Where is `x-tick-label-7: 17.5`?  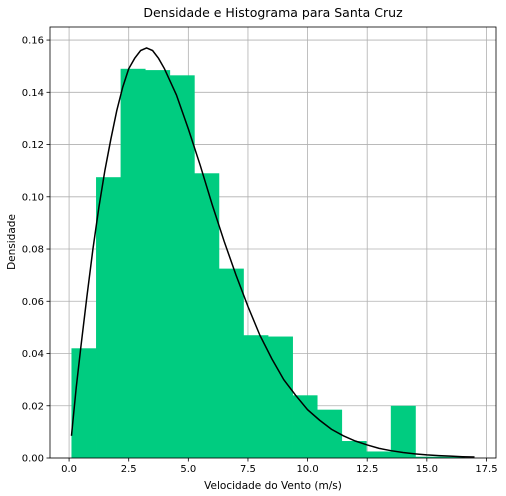
x-tick-label-7: 17.5 is located at coordinates (486, 469).